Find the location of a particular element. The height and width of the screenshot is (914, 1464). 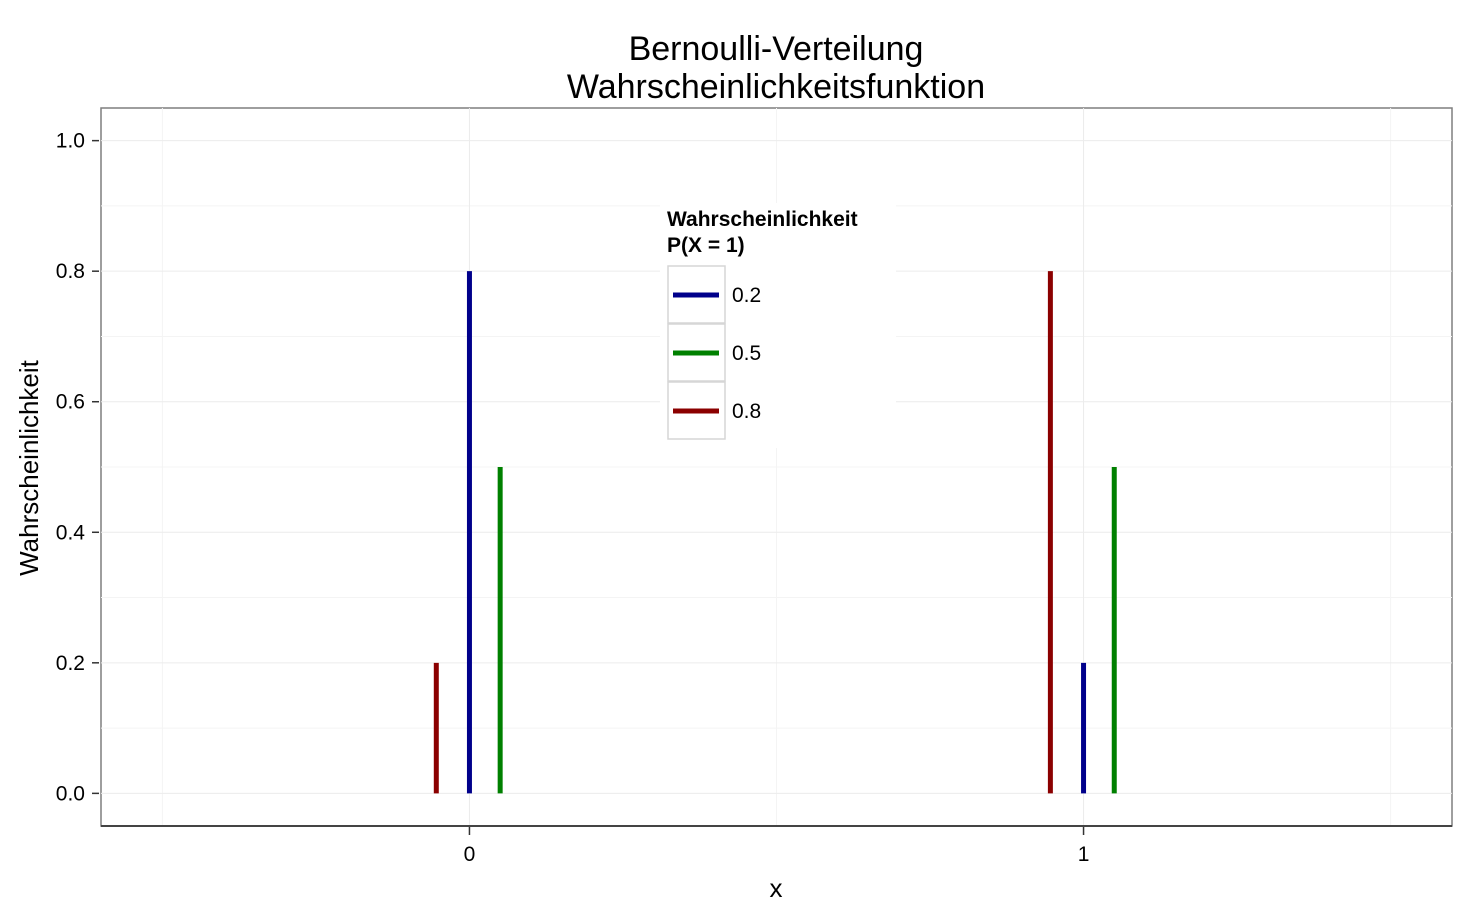

legend-title-line2: P(X = 1) is located at coordinates (706, 245).